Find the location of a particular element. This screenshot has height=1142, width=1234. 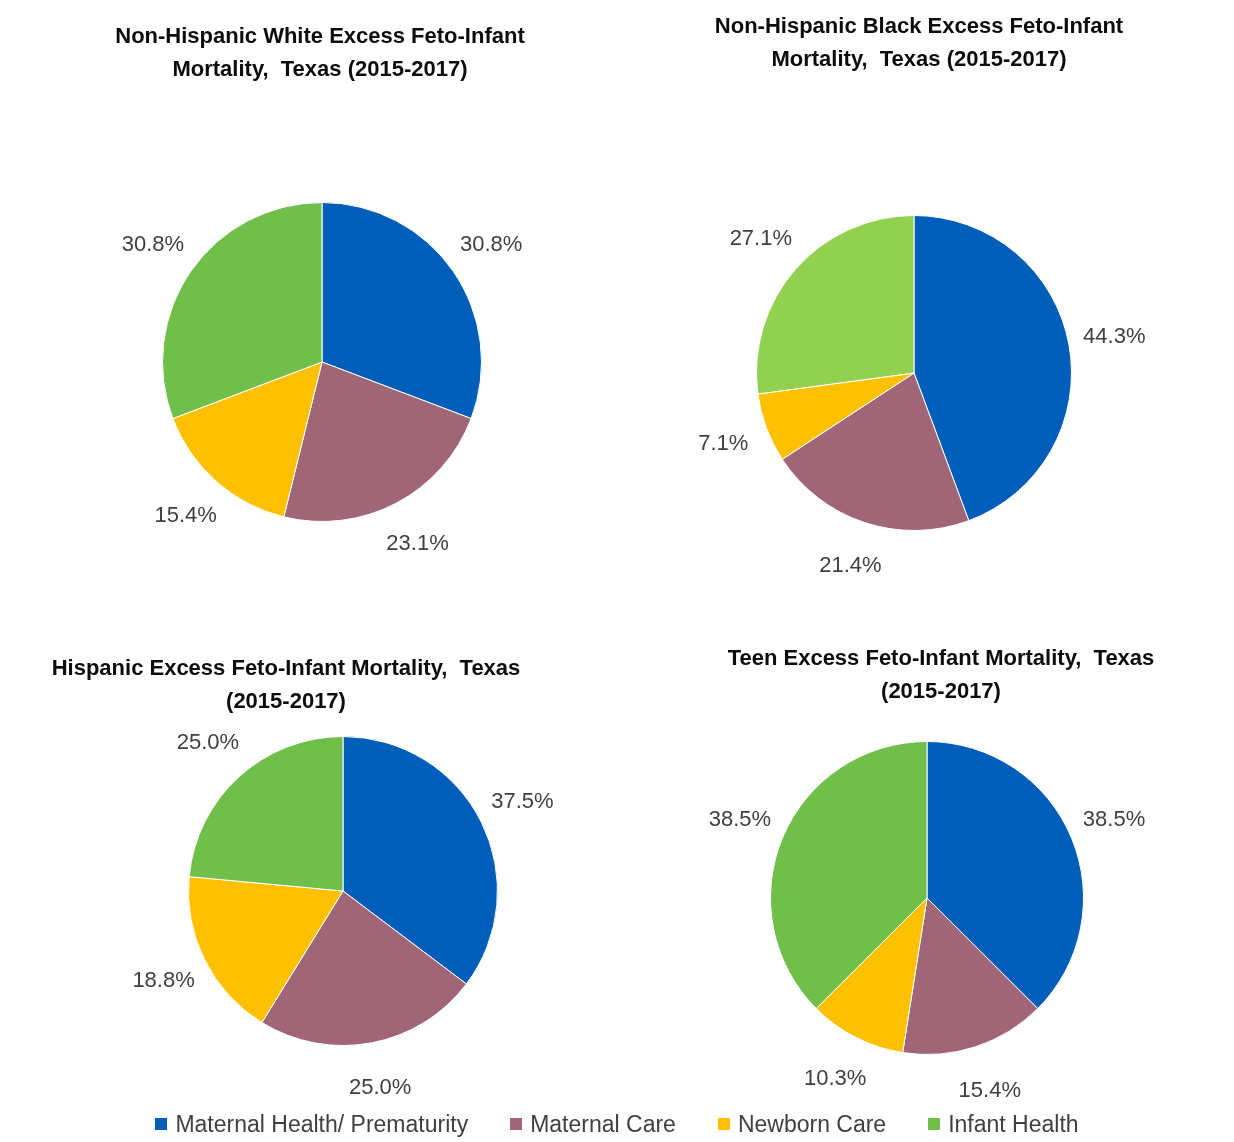

data-label: 37.5% is located at coordinates (522, 800).